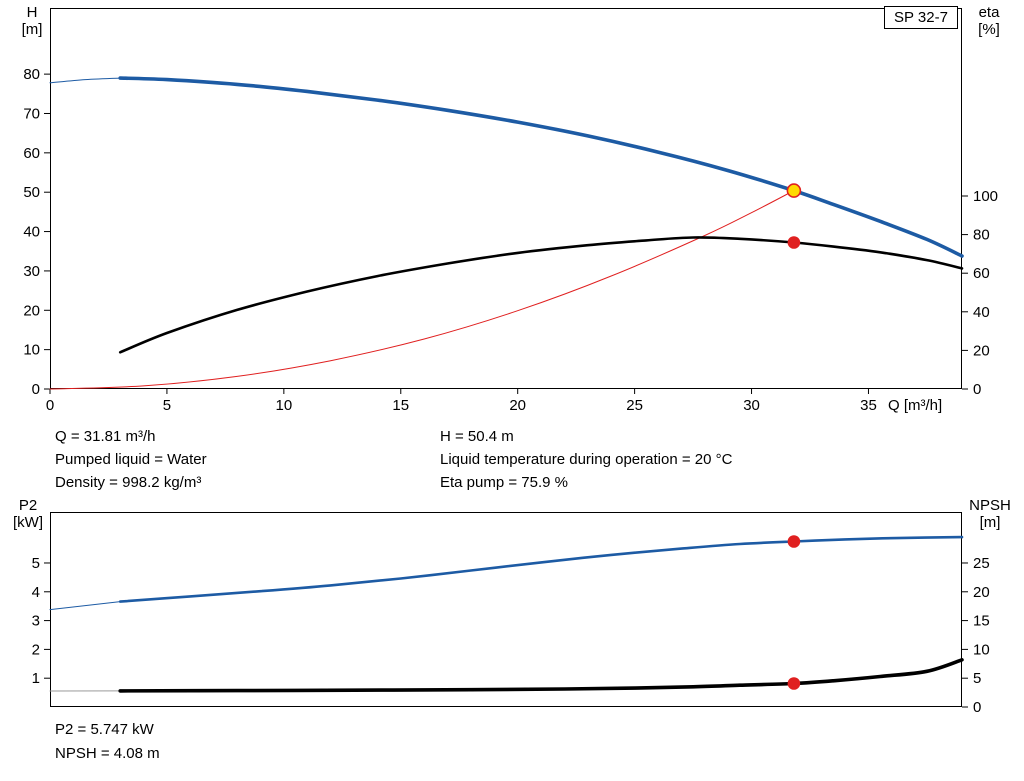 This screenshot has height=781, width=1024. I want to click on left-tick-label: 60, so click(31, 153).